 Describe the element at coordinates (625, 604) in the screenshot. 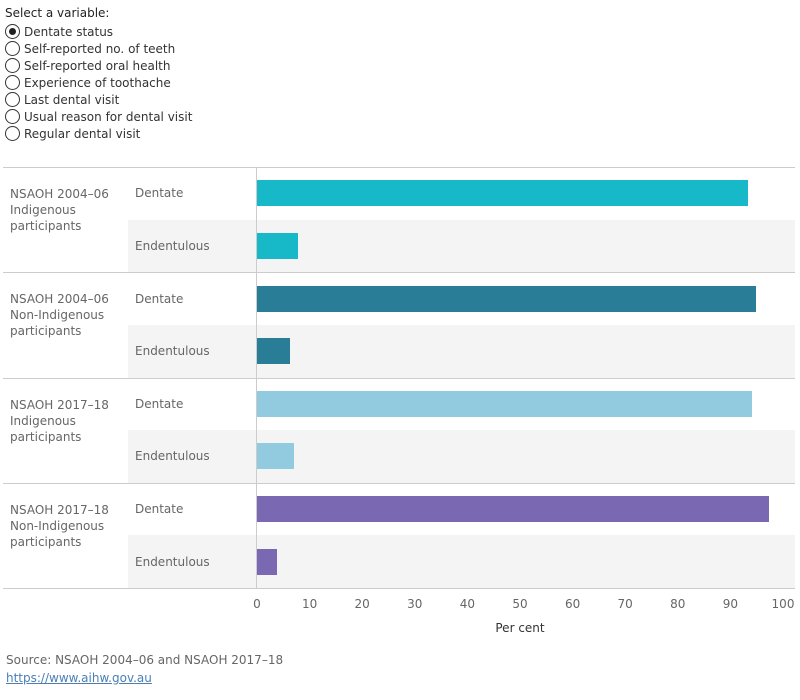

I see `x-tick-label: 70` at that location.